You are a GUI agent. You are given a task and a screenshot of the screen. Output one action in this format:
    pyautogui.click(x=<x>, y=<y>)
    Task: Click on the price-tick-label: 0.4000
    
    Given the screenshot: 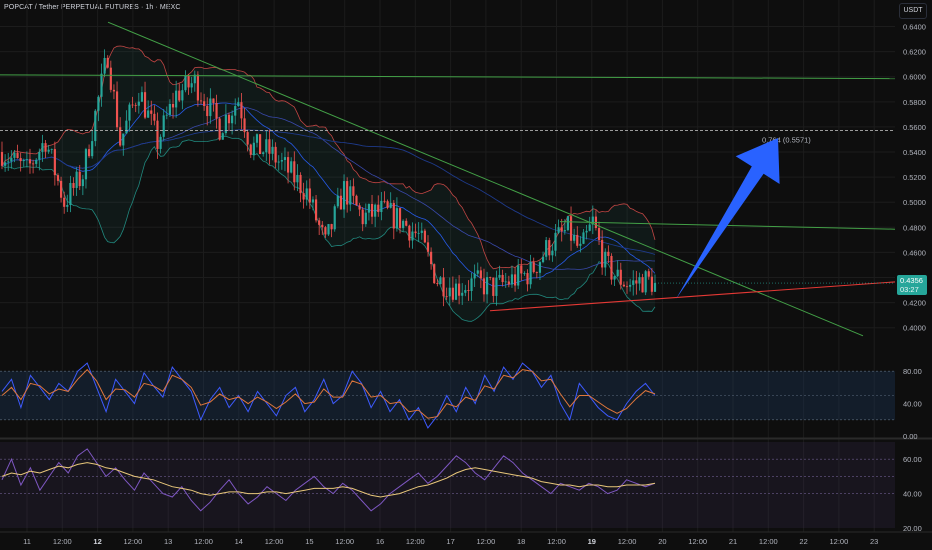 What is the action you would take?
    pyautogui.click(x=914, y=328)
    